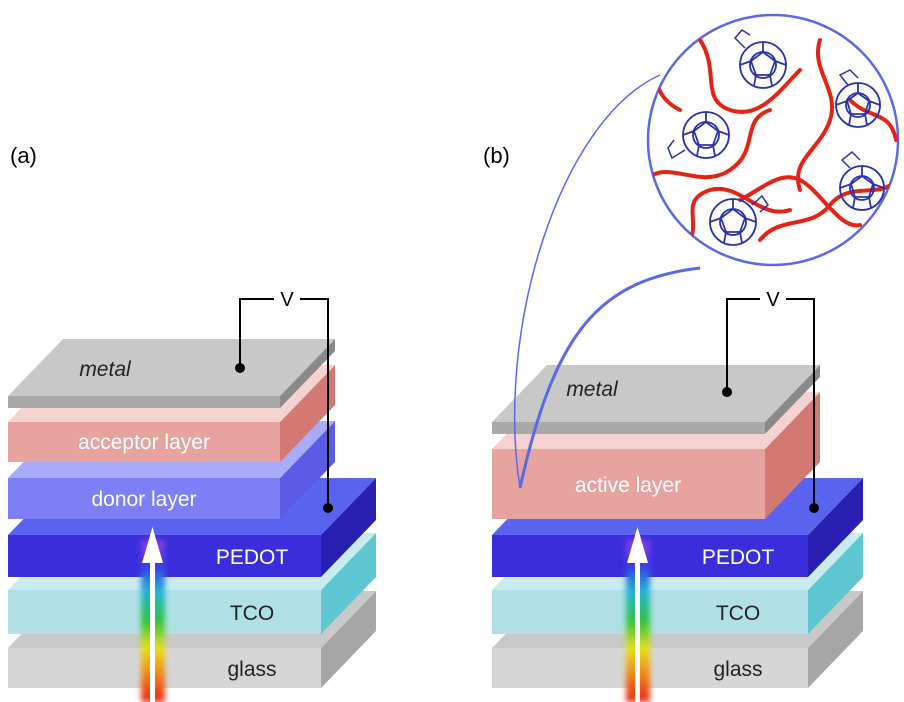 The height and width of the screenshot is (702, 904). What do you see at coordinates (252, 557) in the screenshot?
I see `pedot-label-a: PEDOT` at bounding box center [252, 557].